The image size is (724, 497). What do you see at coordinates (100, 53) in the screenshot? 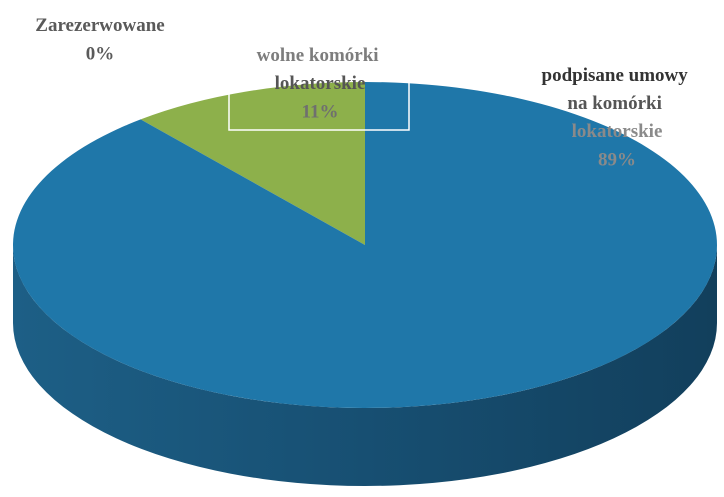
I see `slice-value-label: 0%` at bounding box center [100, 53].